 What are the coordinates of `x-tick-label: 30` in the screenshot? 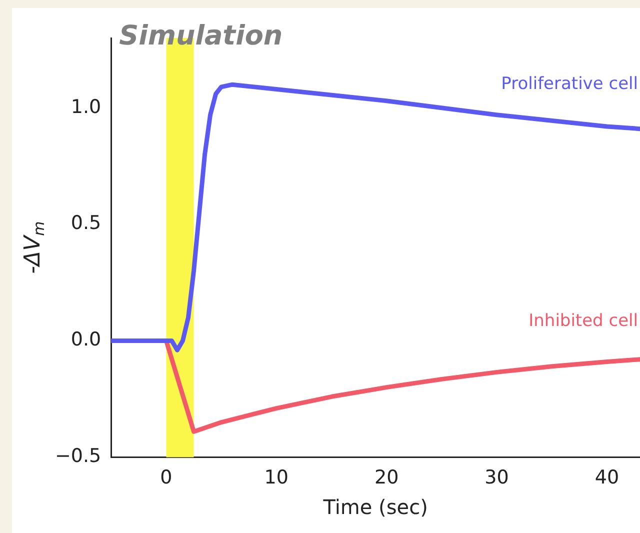 It's located at (496, 477).